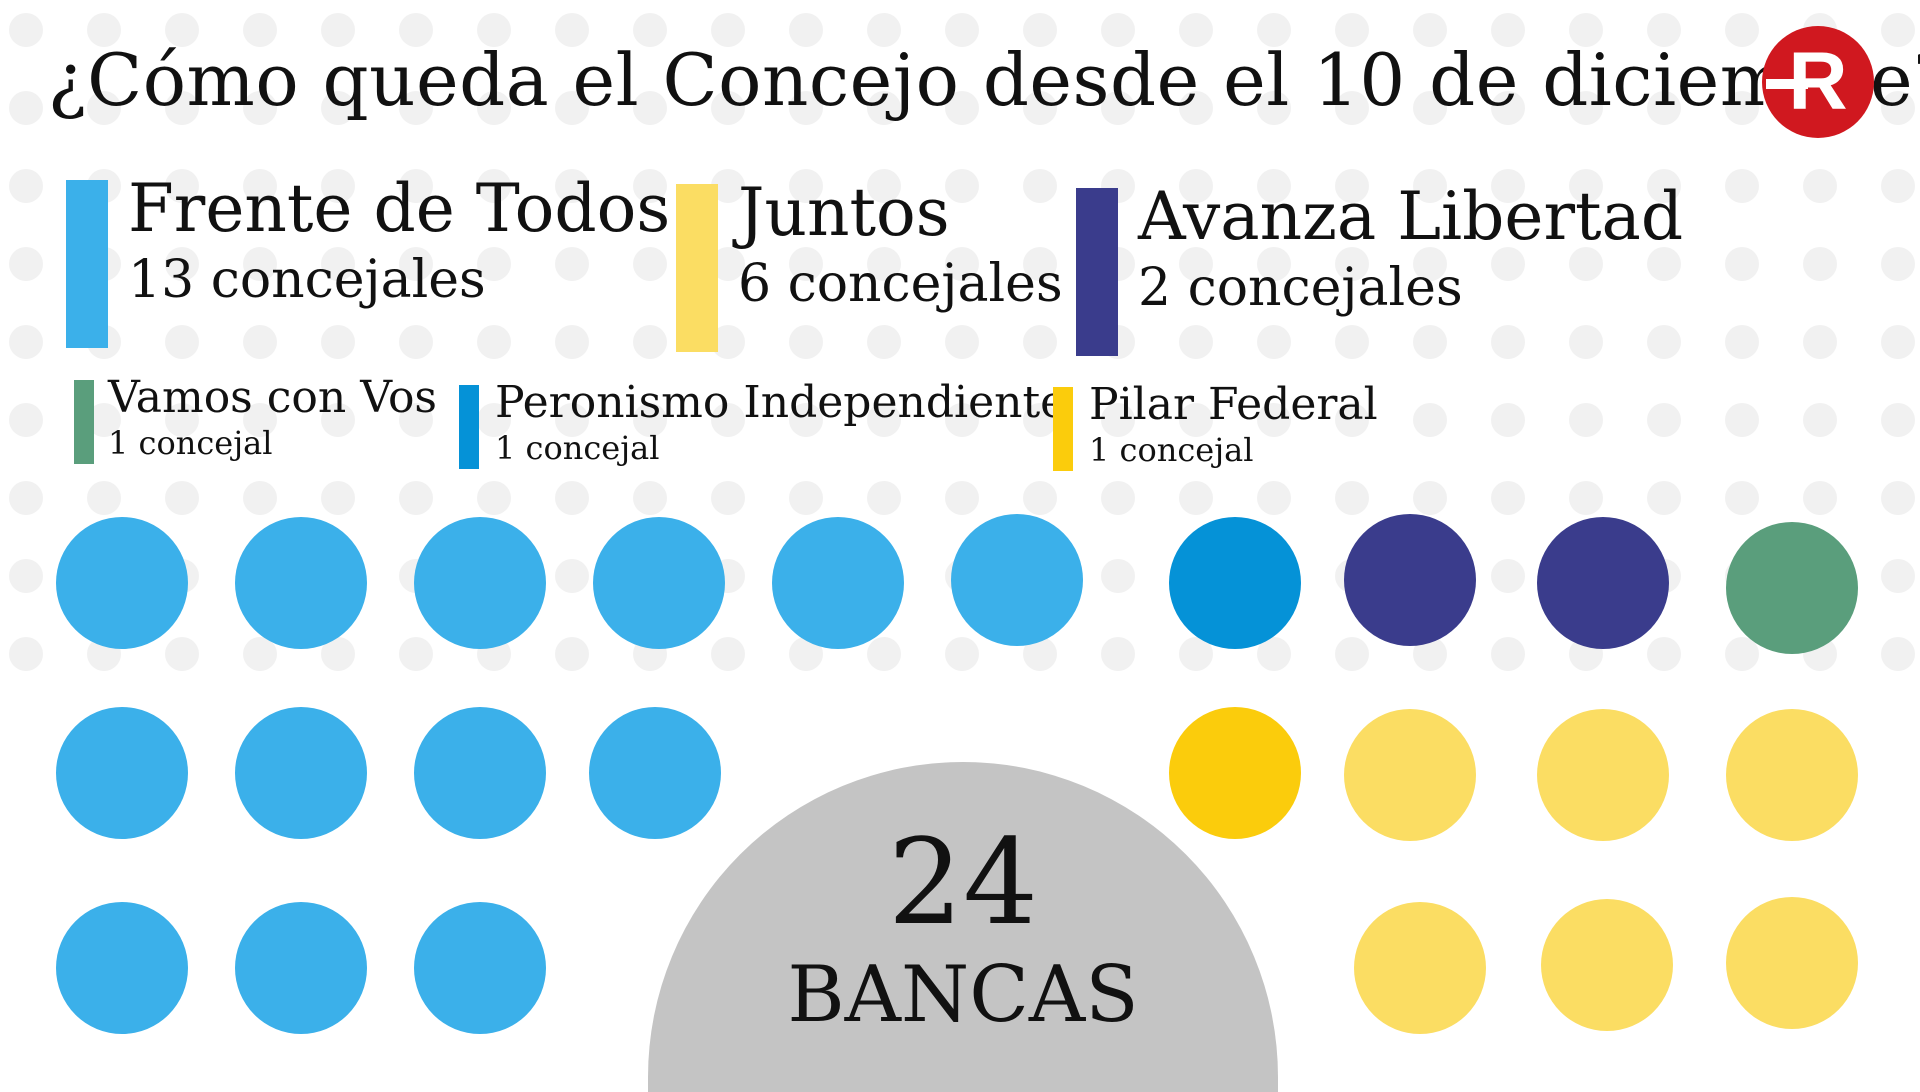  Describe the element at coordinates (900, 284) in the screenshot. I see `legend-count: 6 concejales` at that location.